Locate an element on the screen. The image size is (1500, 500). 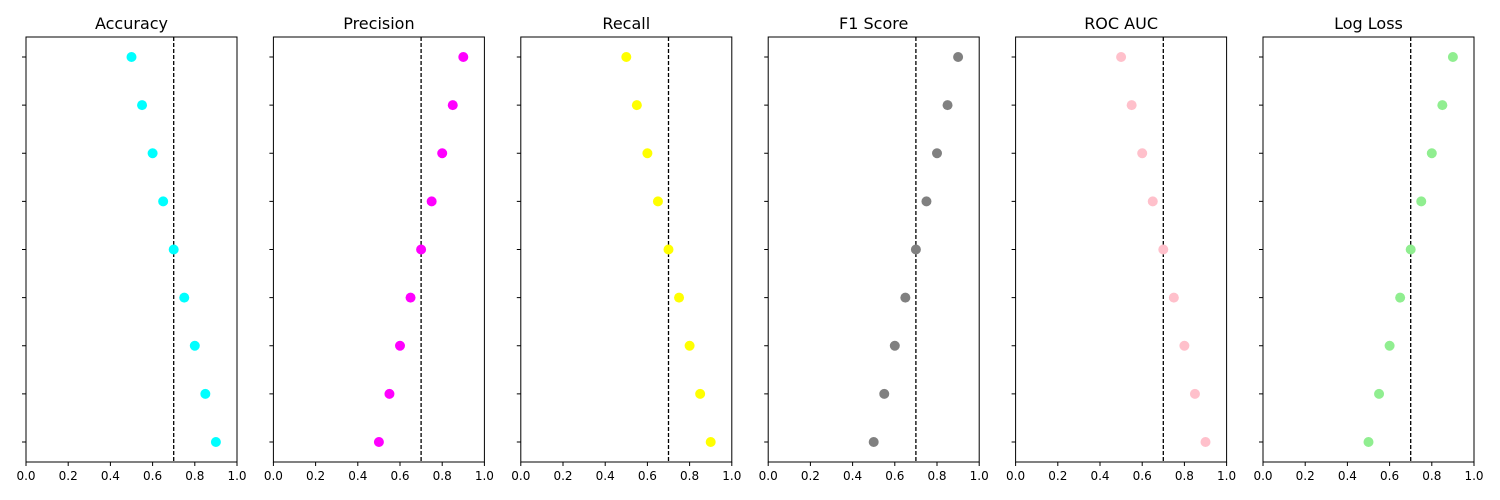
panel-title: Accuracy is located at coordinates (131, 23).